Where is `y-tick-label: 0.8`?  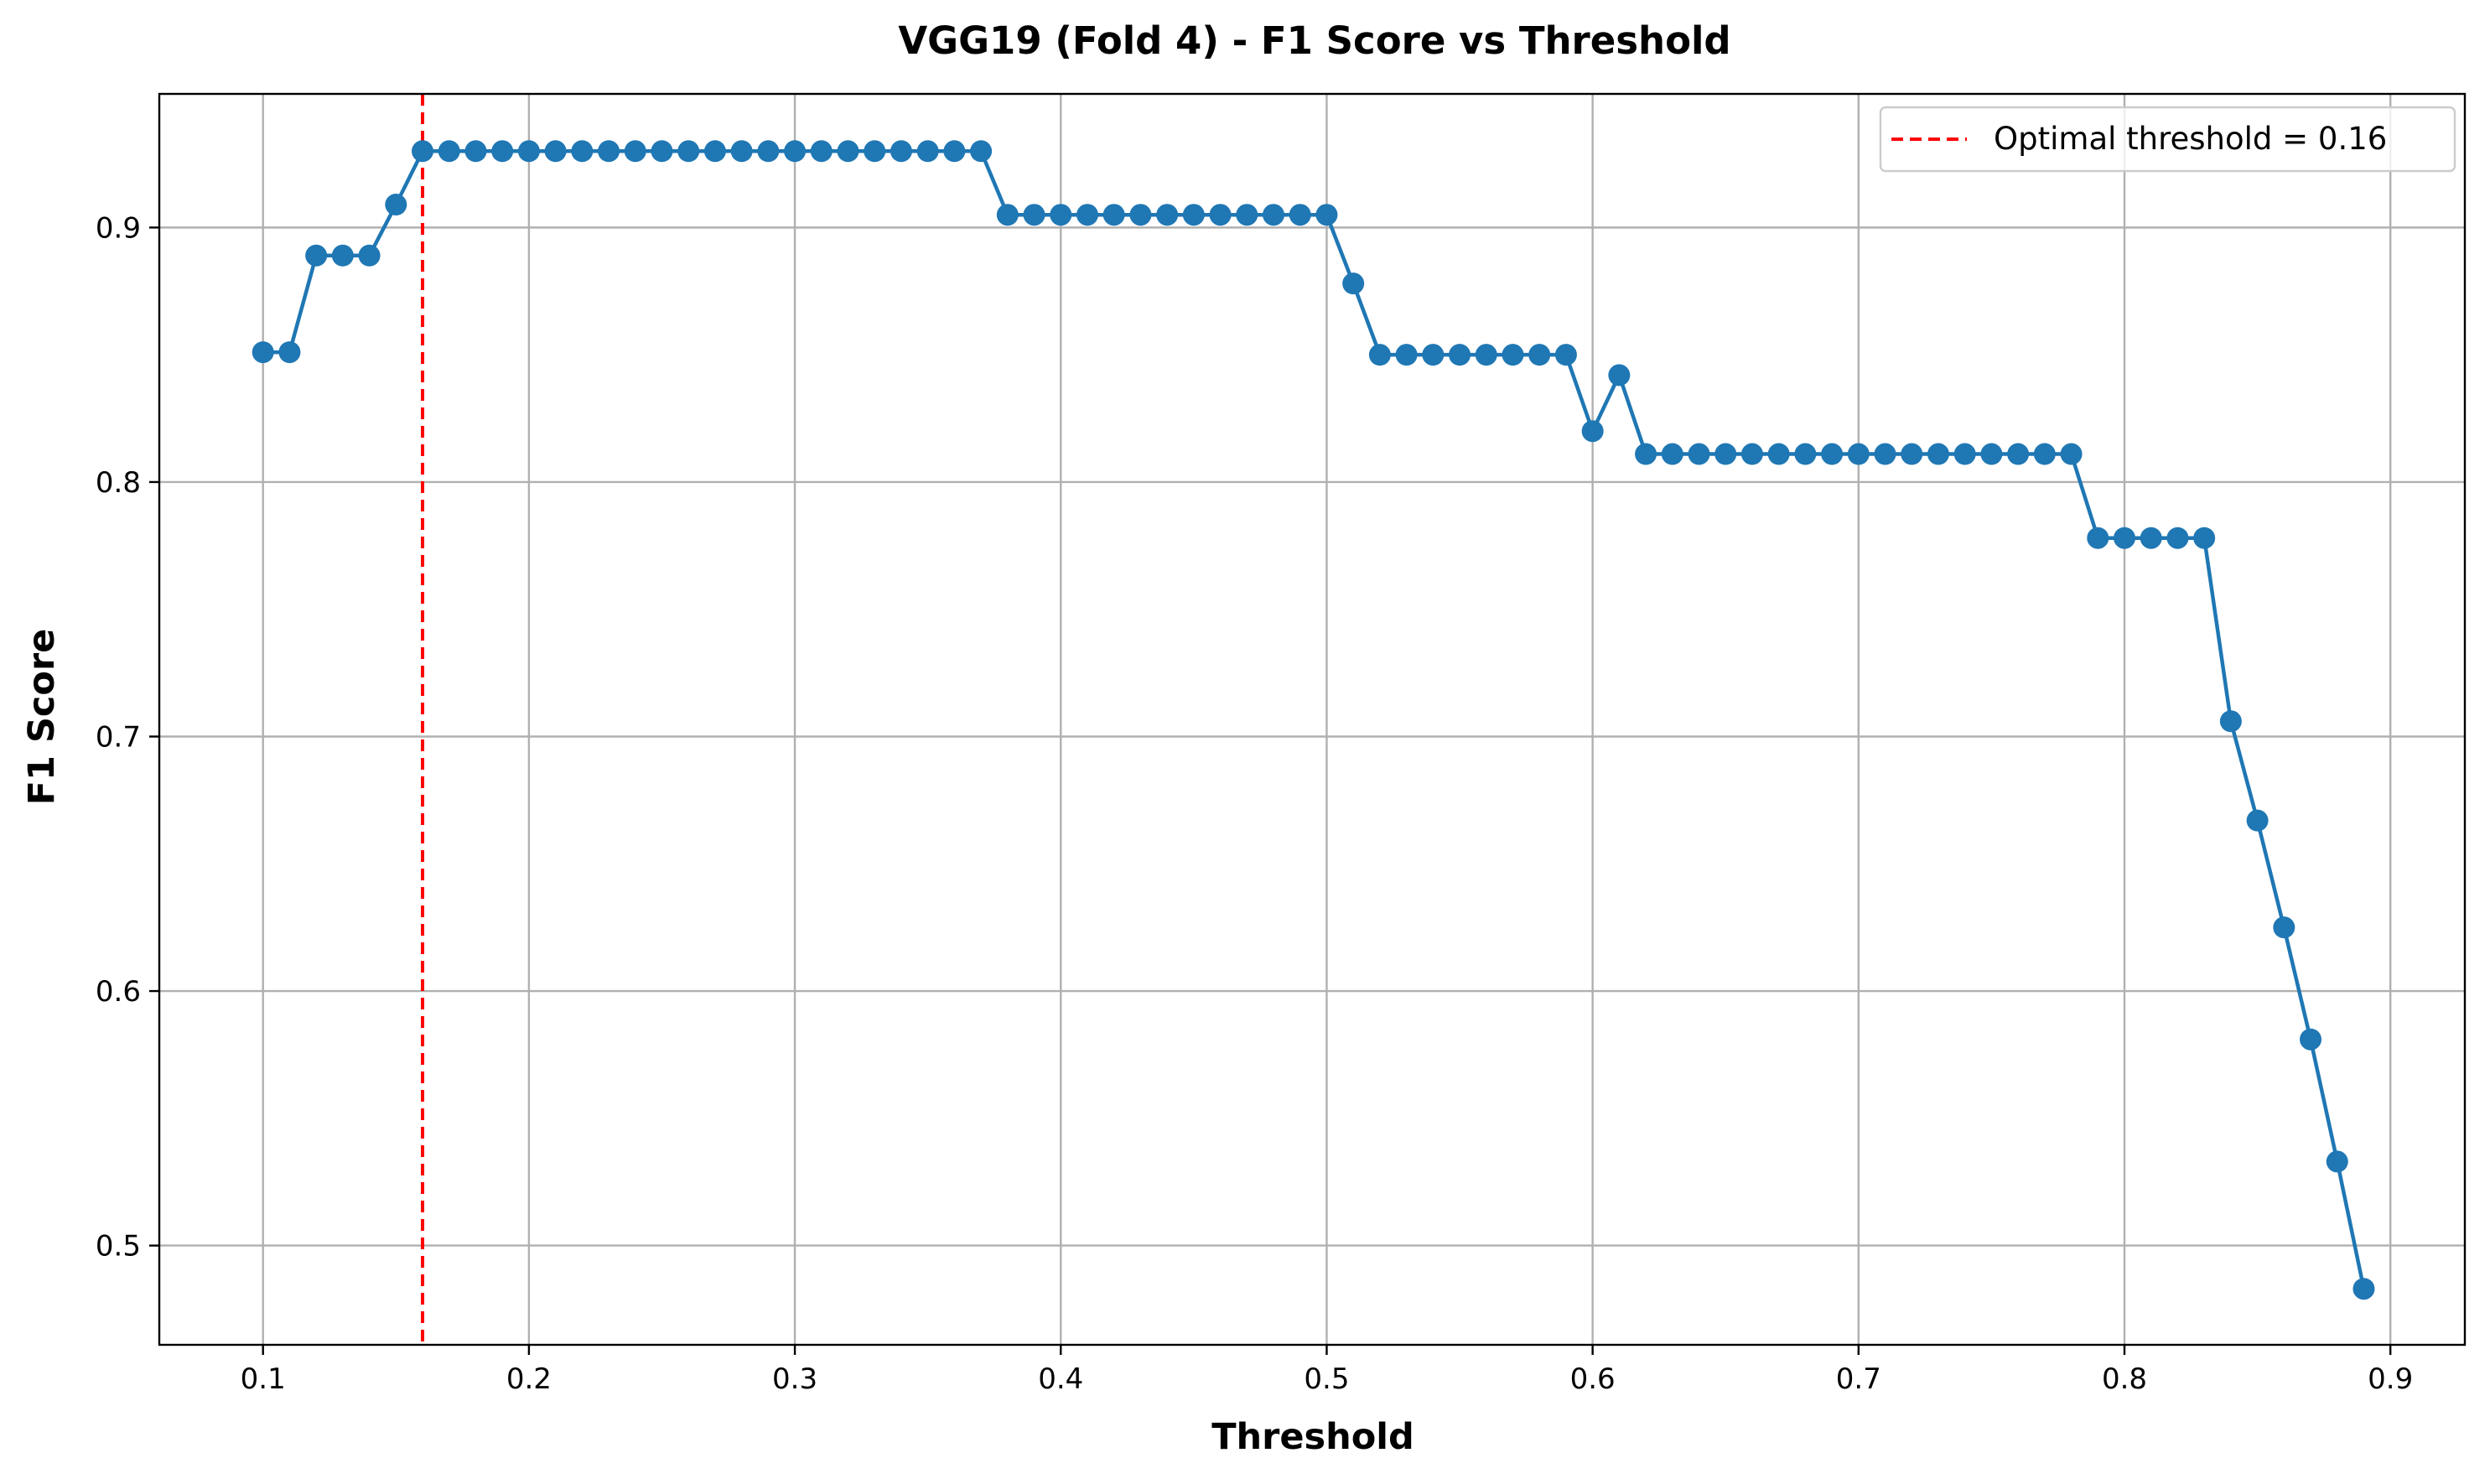 y-tick-label: 0.8 is located at coordinates (118, 483).